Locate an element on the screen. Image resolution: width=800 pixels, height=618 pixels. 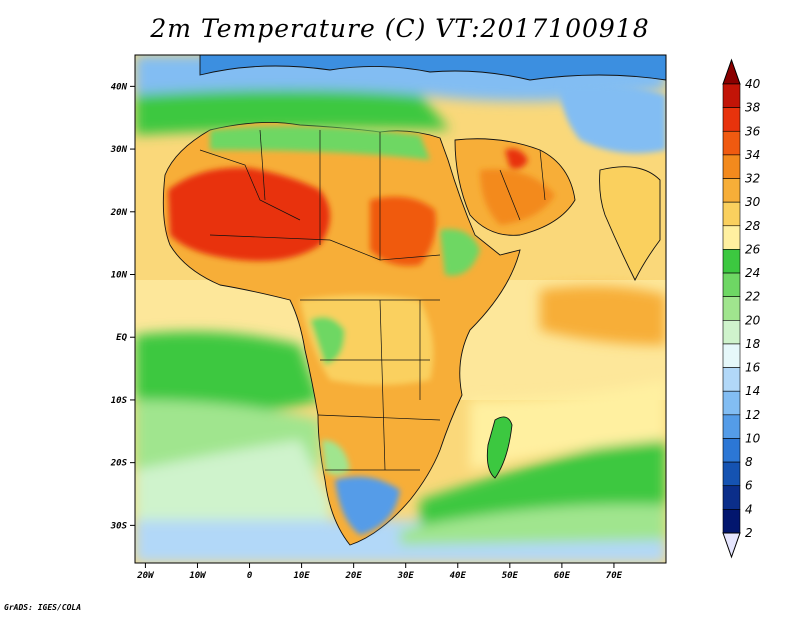
lon-tick-label: 20E is located at coordinates (354, 576).